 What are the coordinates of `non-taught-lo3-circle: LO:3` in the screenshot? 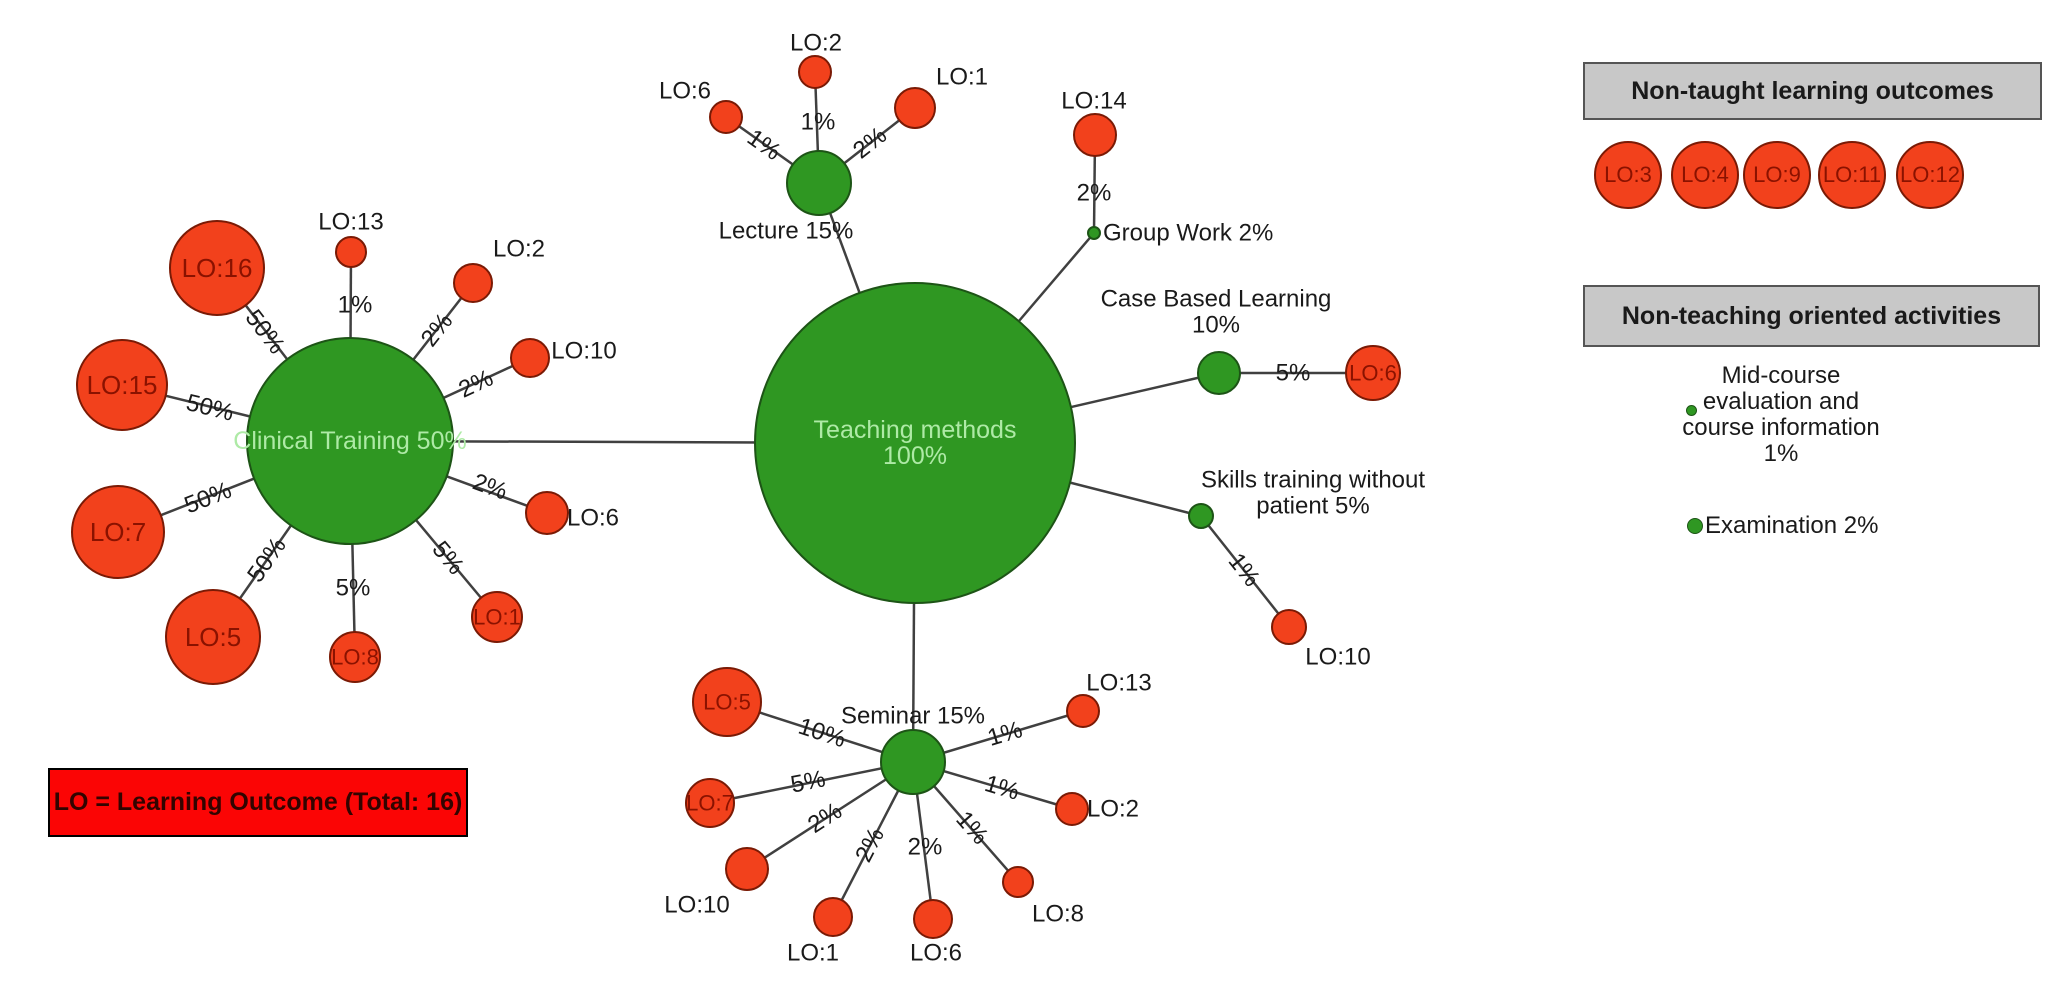 It's located at (1628, 175).